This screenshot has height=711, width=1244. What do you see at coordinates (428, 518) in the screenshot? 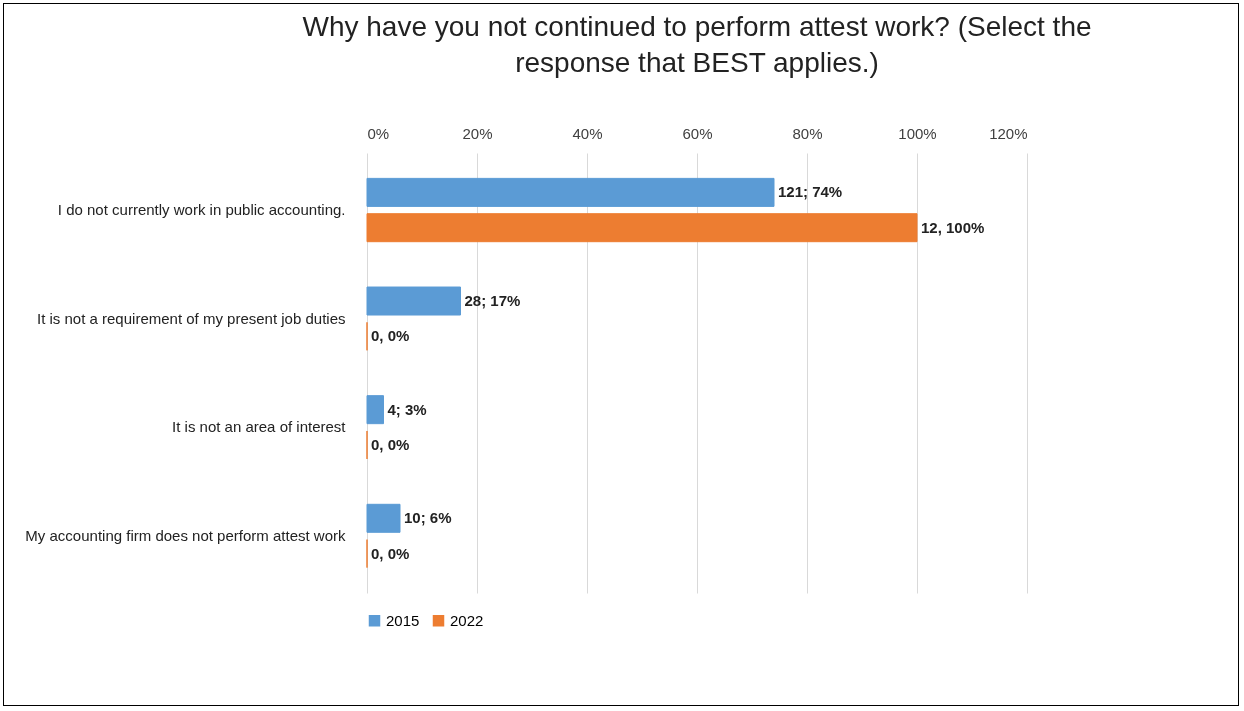
I see `data-label: 10; 6%` at bounding box center [428, 518].